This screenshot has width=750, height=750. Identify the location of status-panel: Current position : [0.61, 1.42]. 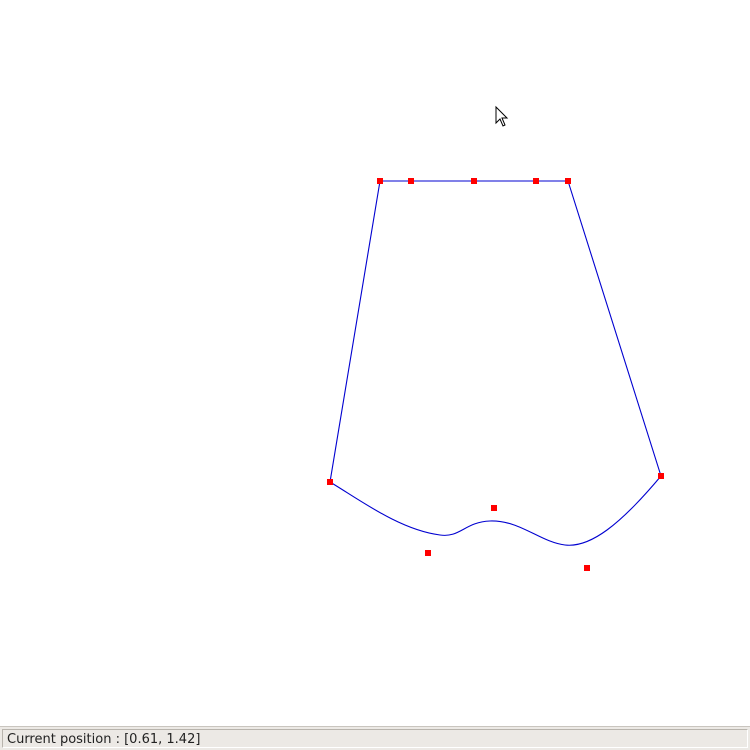
(375, 738).